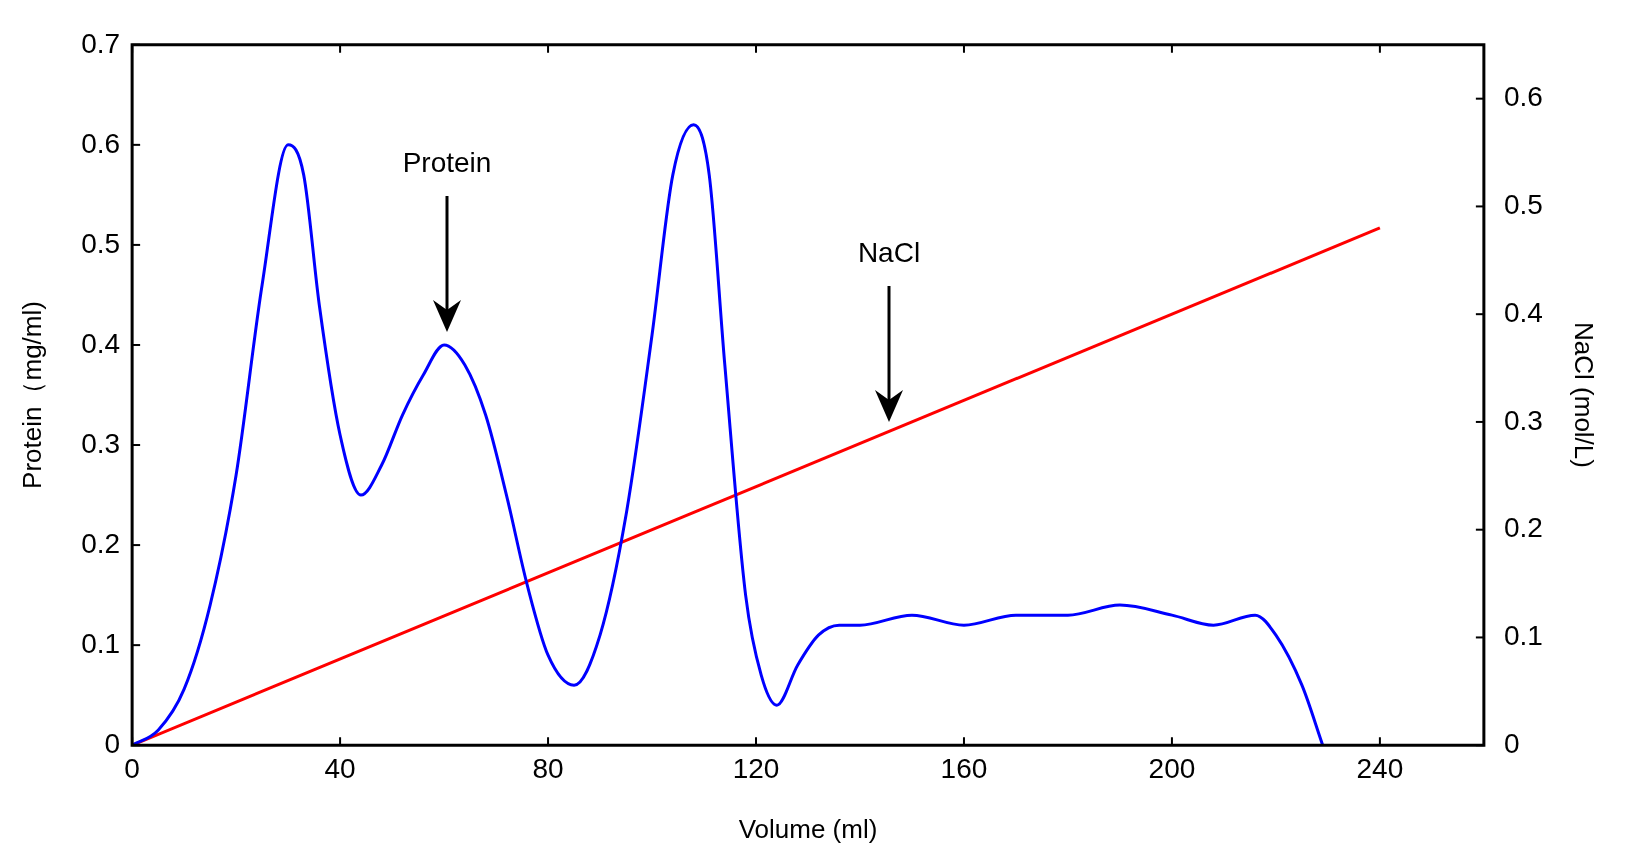 Image resolution: width=1646 pixels, height=862 pixels. I want to click on y-tick-label: 0.6, so click(101, 143).